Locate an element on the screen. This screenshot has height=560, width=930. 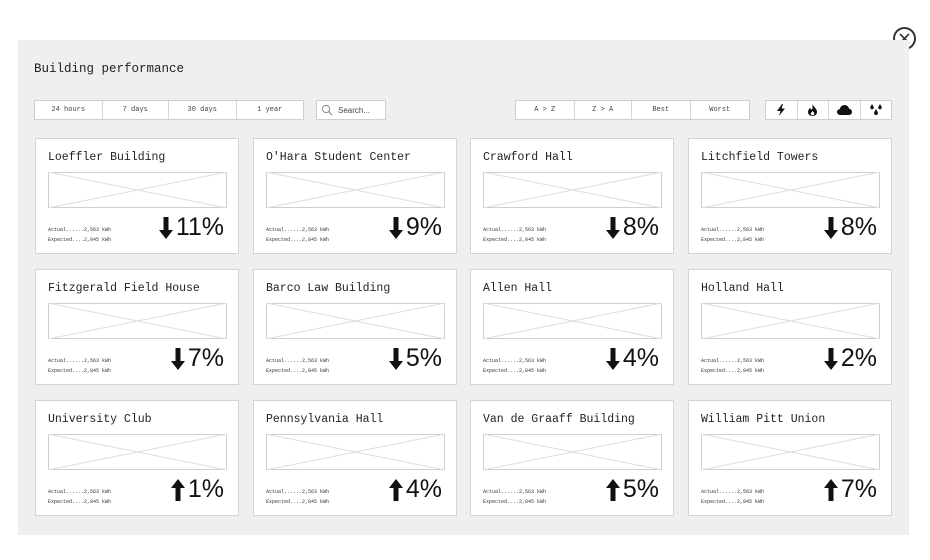
time-range-1-year: 1 year is located at coordinates (270, 110).